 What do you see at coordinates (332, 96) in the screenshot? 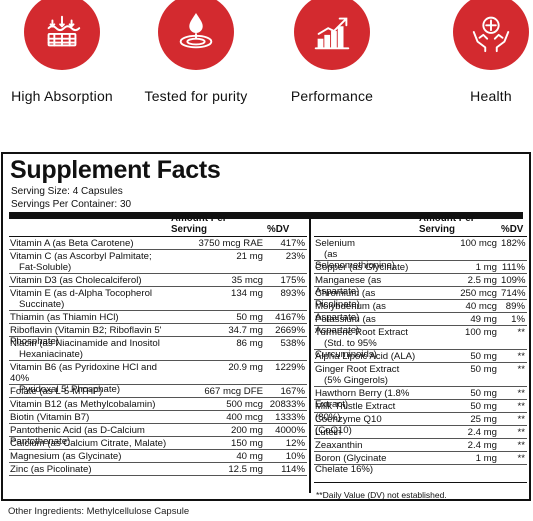
I see `benefit-label: Performance` at bounding box center [332, 96].